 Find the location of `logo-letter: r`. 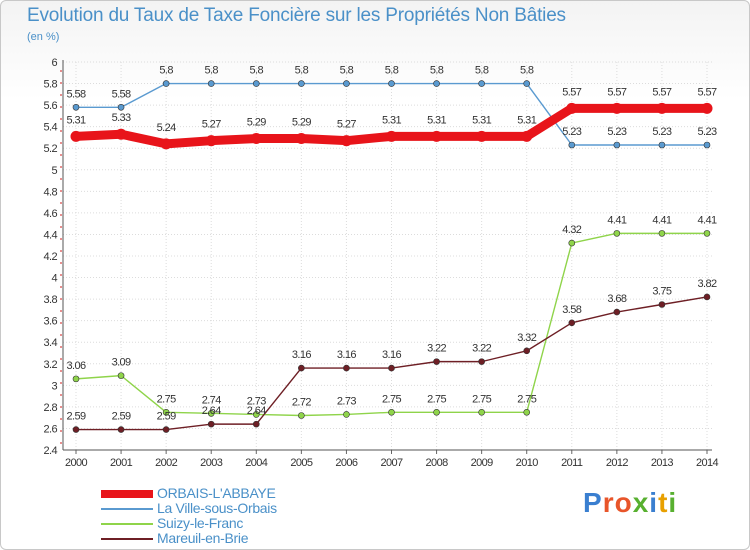

logo-letter: r is located at coordinates (608, 502).